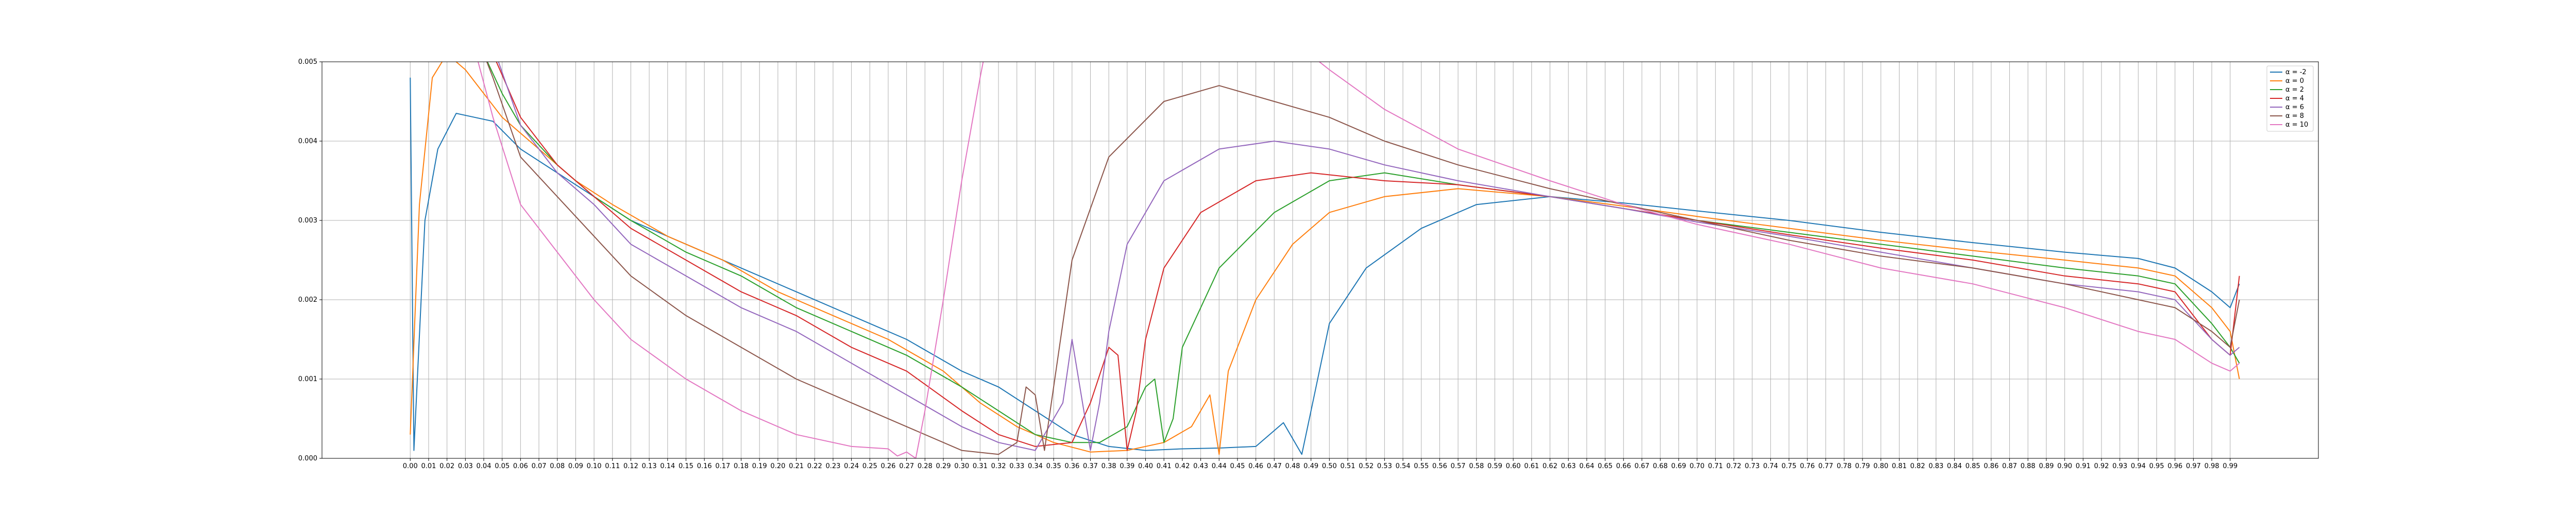 Image resolution: width=2576 pixels, height=515 pixels. What do you see at coordinates (1071, 466) in the screenshot?
I see `x-tick-label: 0.36` at bounding box center [1071, 466].